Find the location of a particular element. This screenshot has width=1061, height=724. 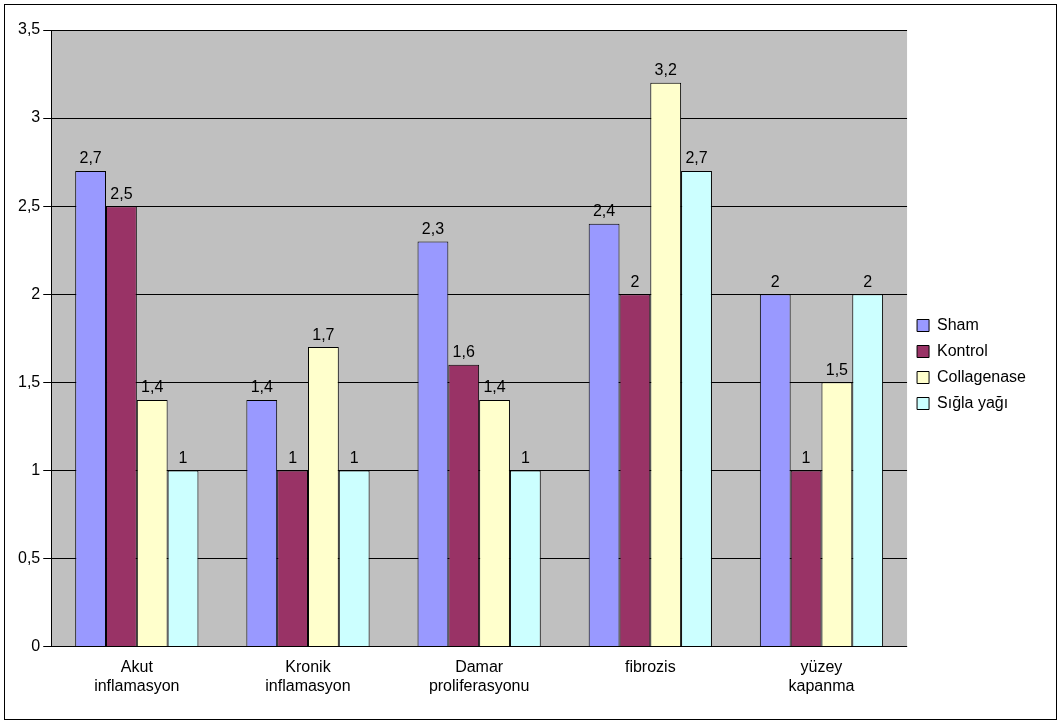

y-tick-label: 2,5 is located at coordinates (29, 205).